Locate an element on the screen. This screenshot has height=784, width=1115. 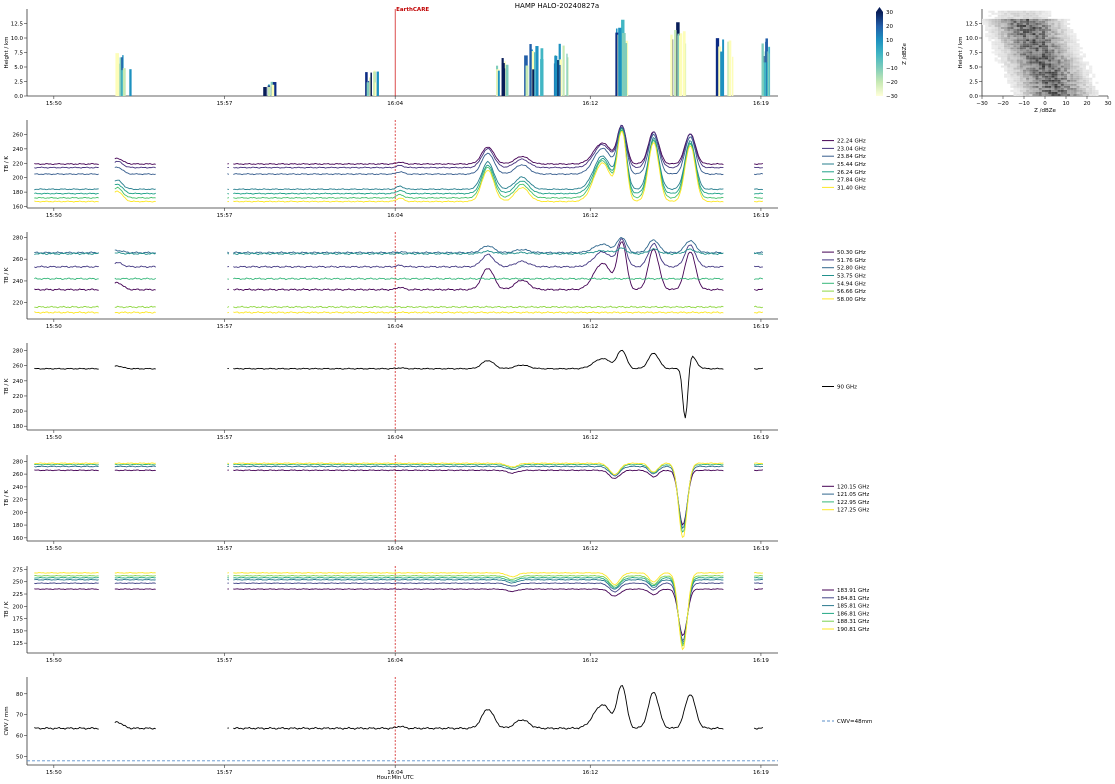
cwv-legend: CWV=48mm is located at coordinates (847, 722).